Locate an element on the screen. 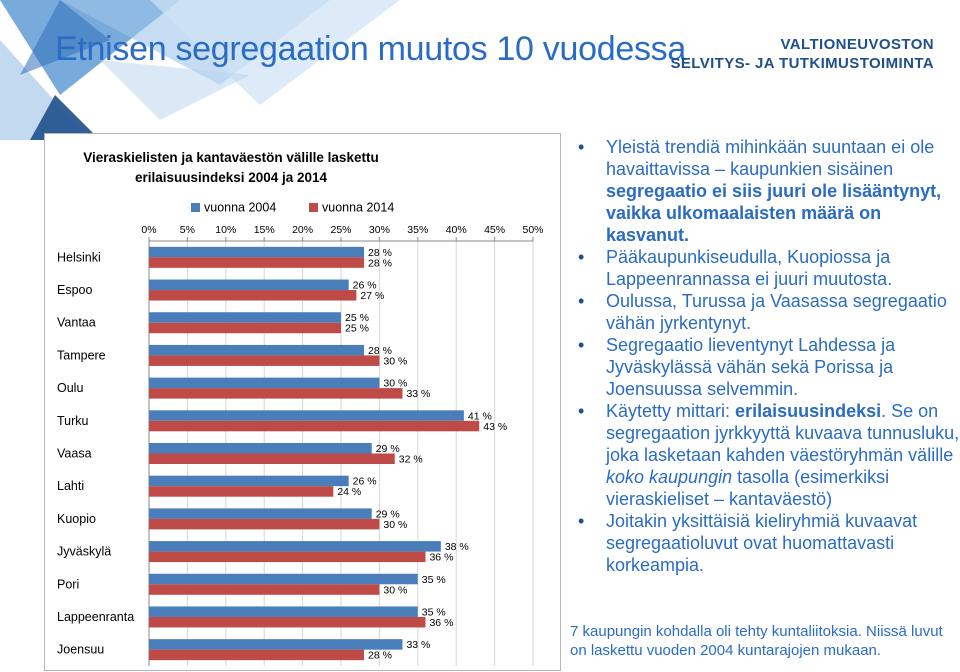  category-label: Vaasa is located at coordinates (74, 454).